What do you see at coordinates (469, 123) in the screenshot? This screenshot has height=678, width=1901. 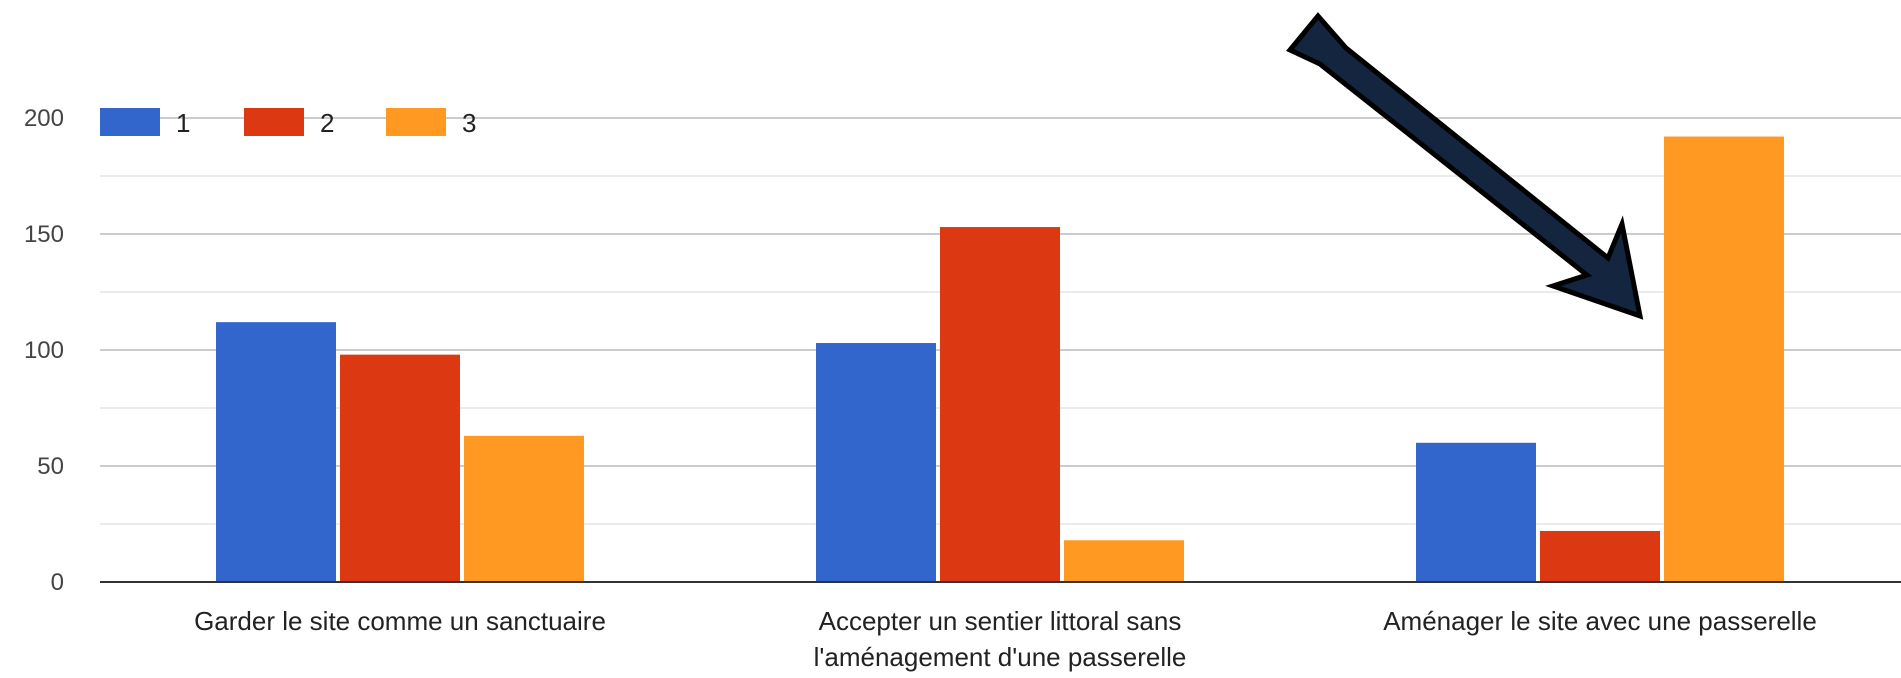 I see `legend-label-3: 3` at bounding box center [469, 123].